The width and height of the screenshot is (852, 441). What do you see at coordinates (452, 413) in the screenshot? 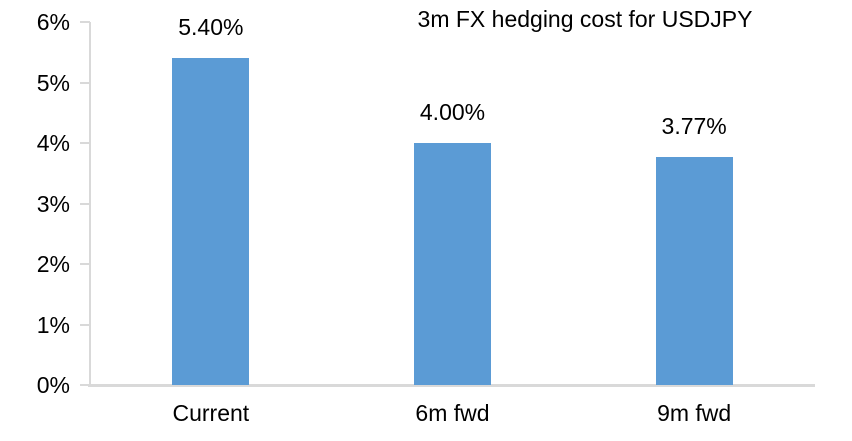
I see `x-category-label: 6m fwd` at bounding box center [452, 413].